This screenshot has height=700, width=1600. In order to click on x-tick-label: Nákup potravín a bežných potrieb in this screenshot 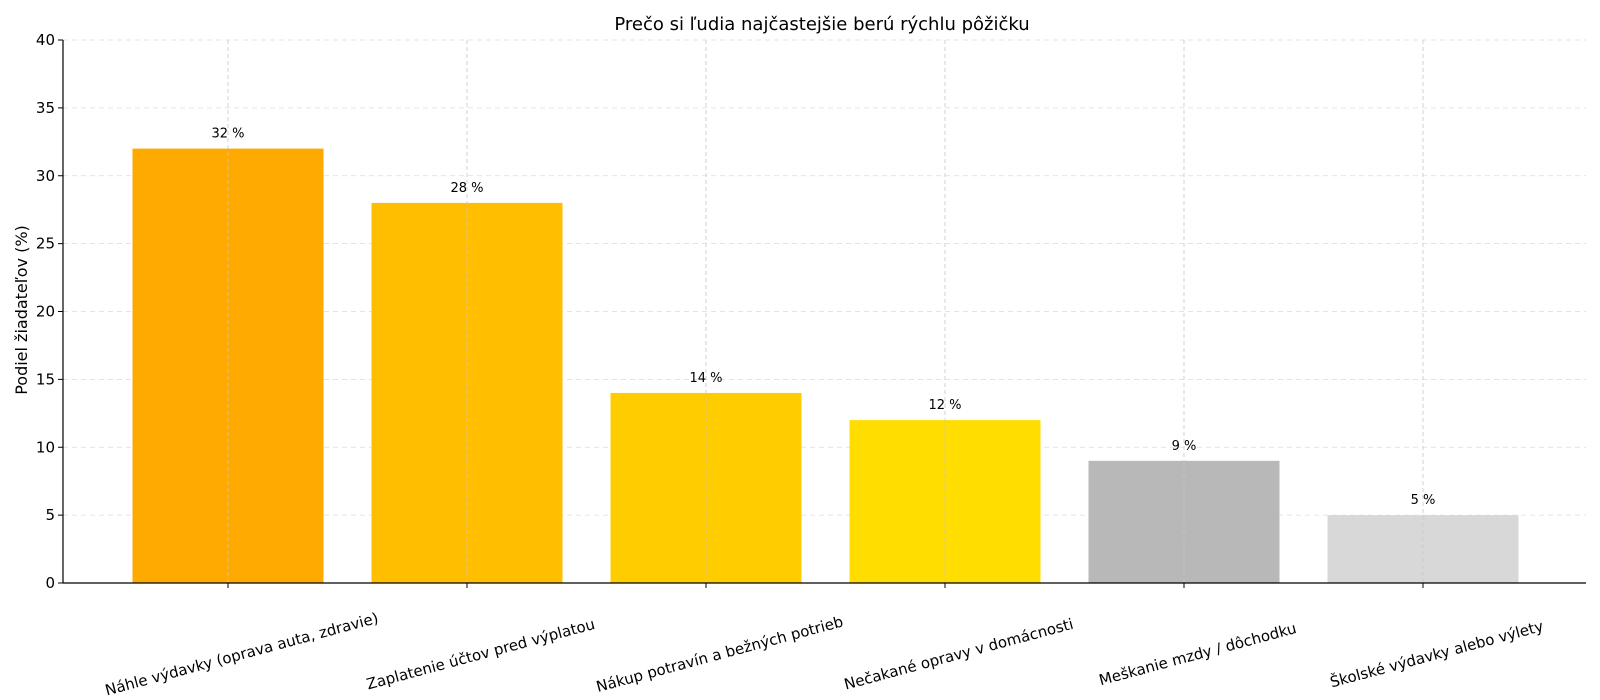, I will do `click(719, 654)`.